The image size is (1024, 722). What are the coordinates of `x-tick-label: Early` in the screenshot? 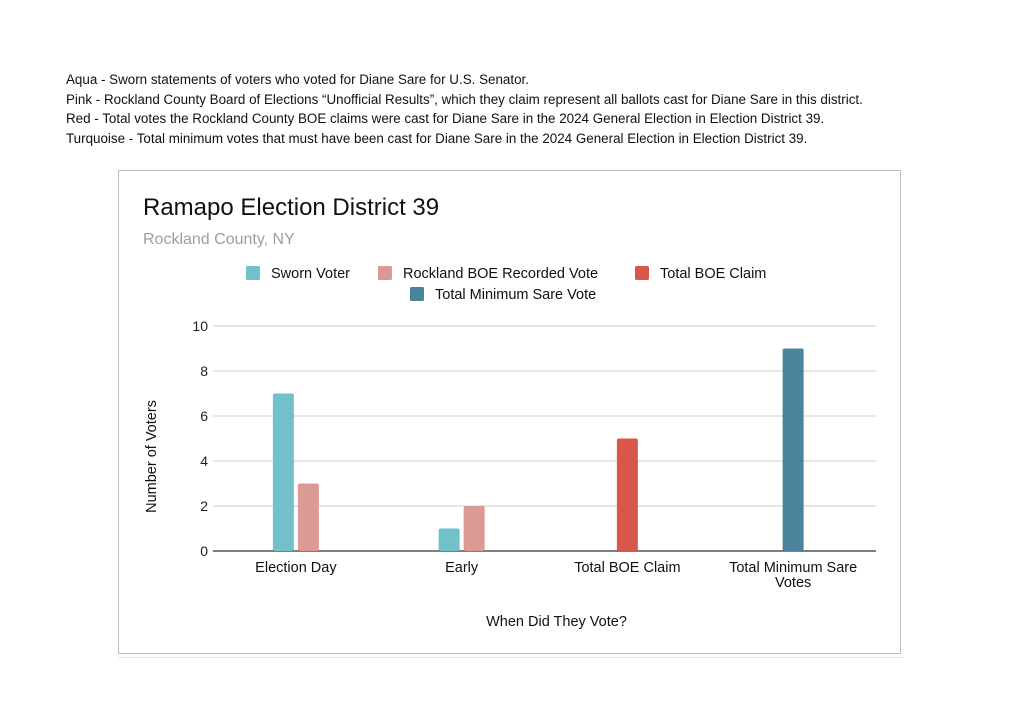 It's located at (462, 568).